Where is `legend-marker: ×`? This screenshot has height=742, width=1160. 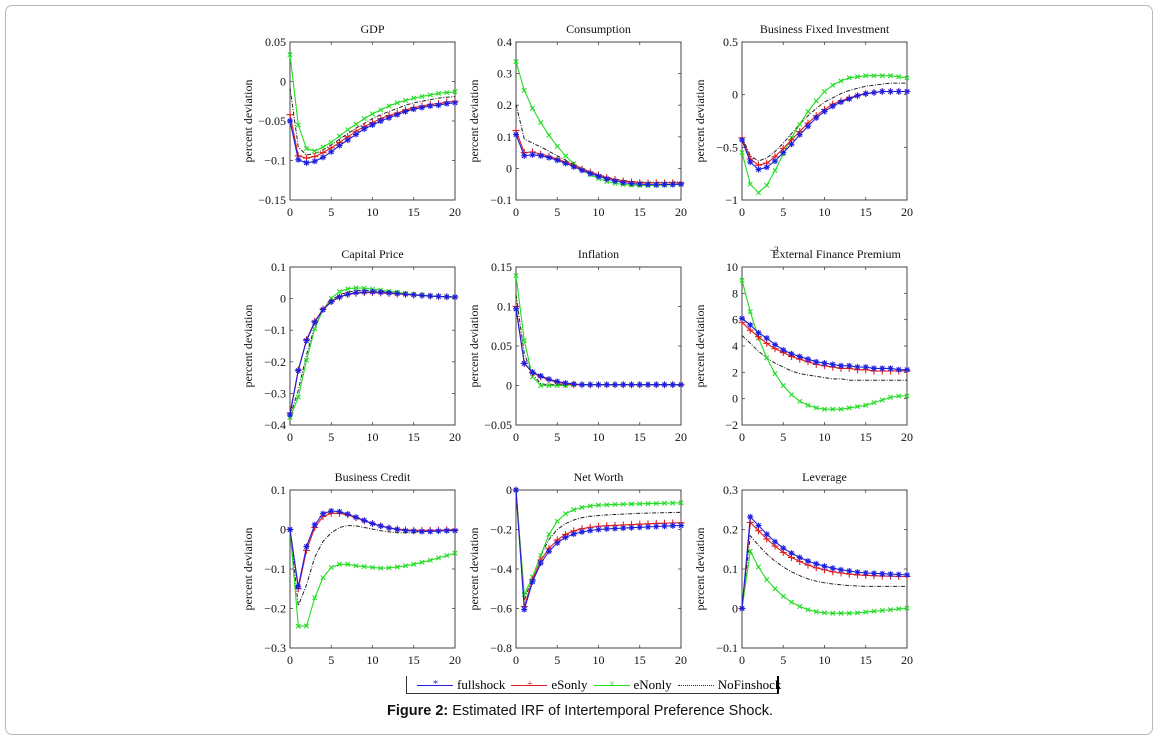
legend-marker: × is located at coordinates (612, 684).